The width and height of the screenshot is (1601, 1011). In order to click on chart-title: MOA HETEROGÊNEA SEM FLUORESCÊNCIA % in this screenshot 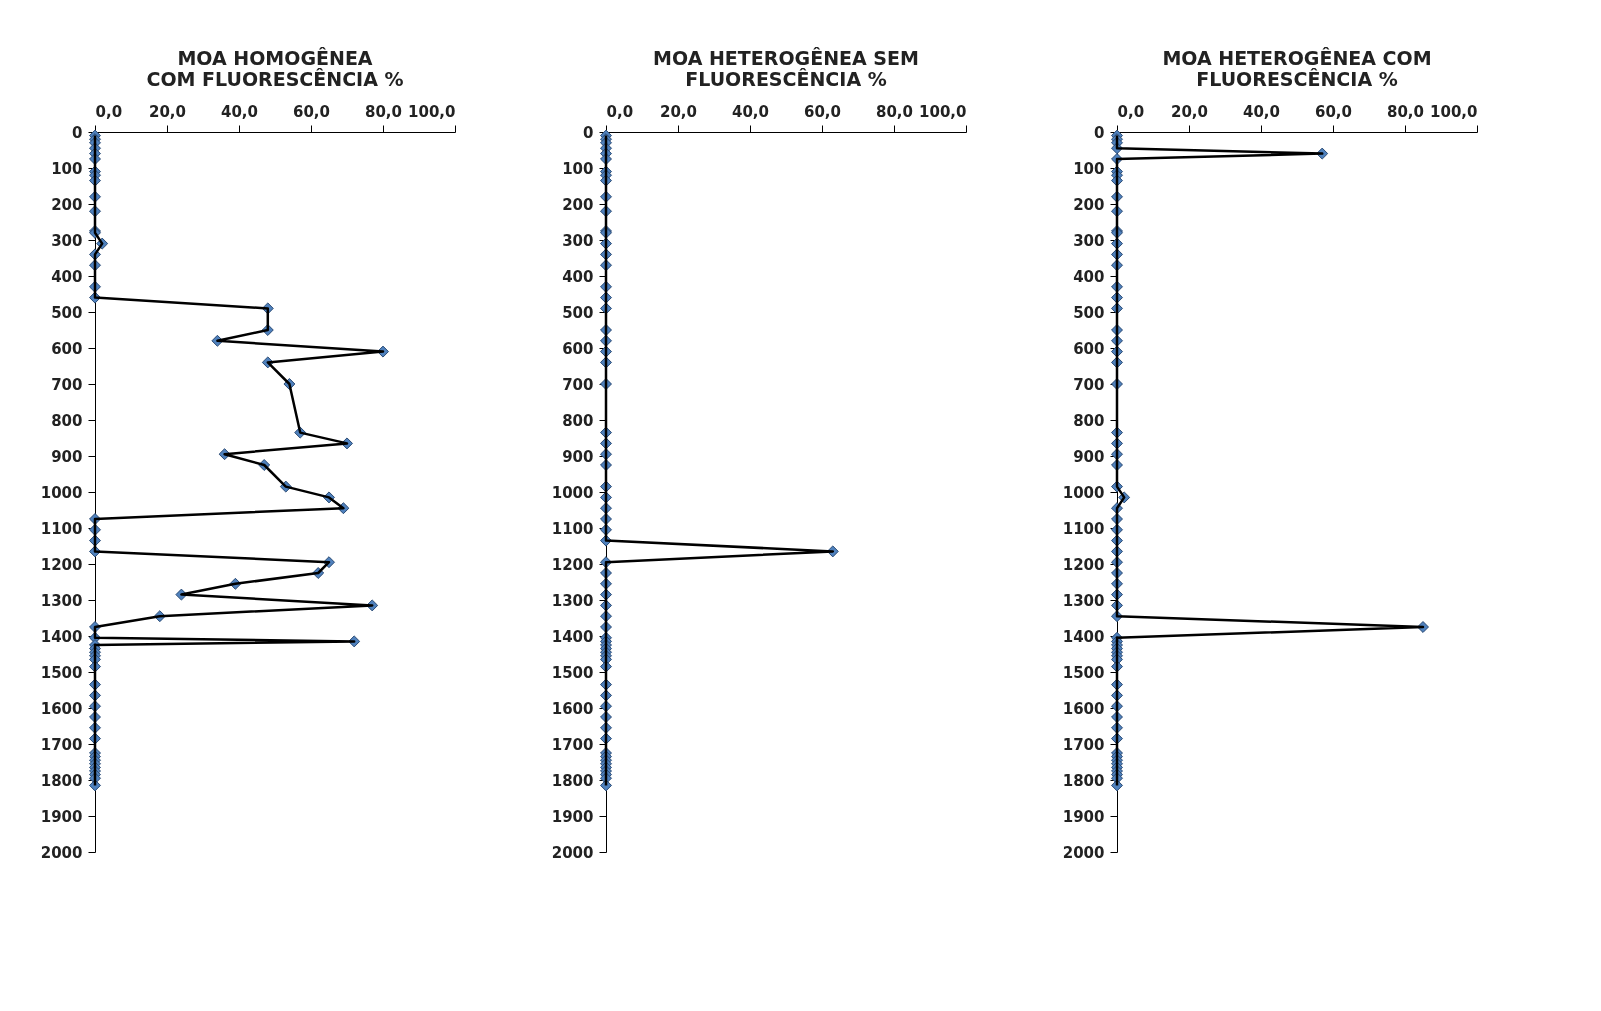, I will do `click(786, 68)`.